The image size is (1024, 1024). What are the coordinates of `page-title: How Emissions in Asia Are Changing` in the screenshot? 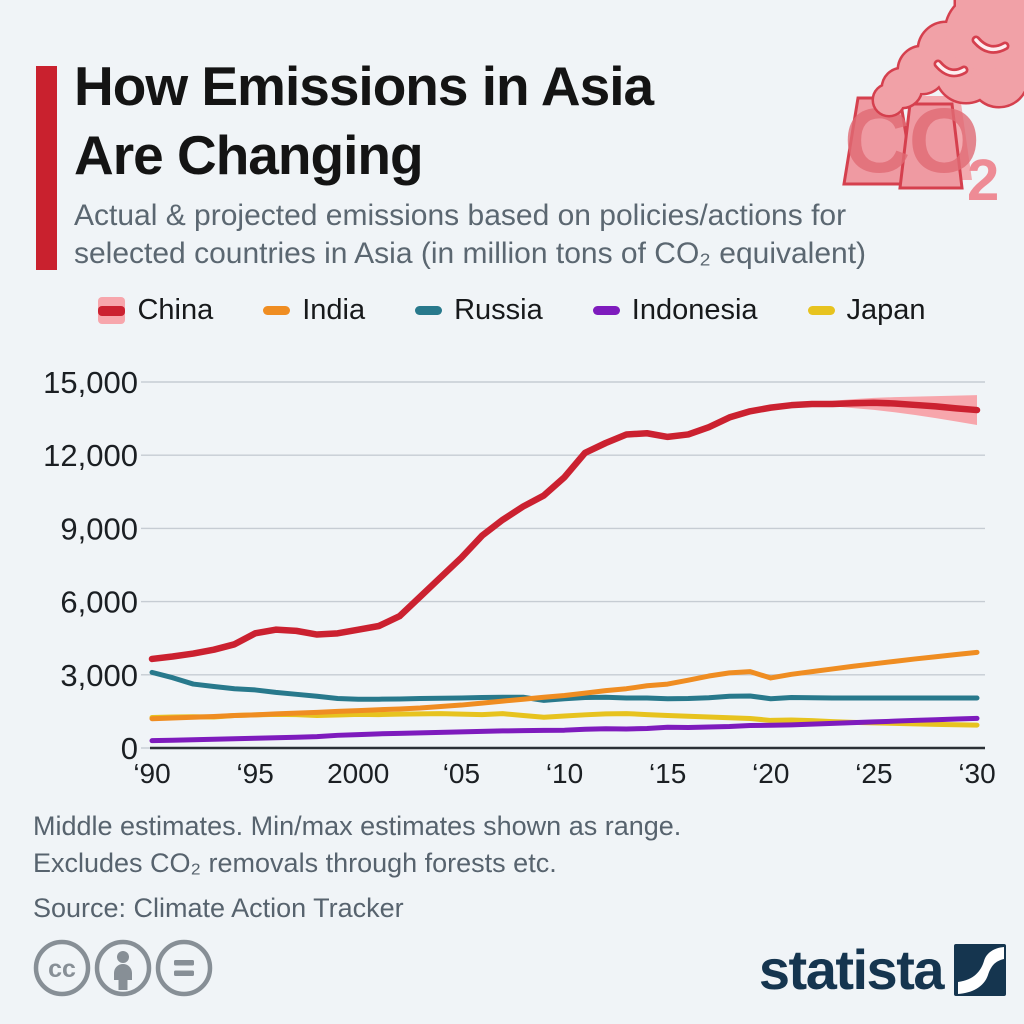 It's located at (364, 121).